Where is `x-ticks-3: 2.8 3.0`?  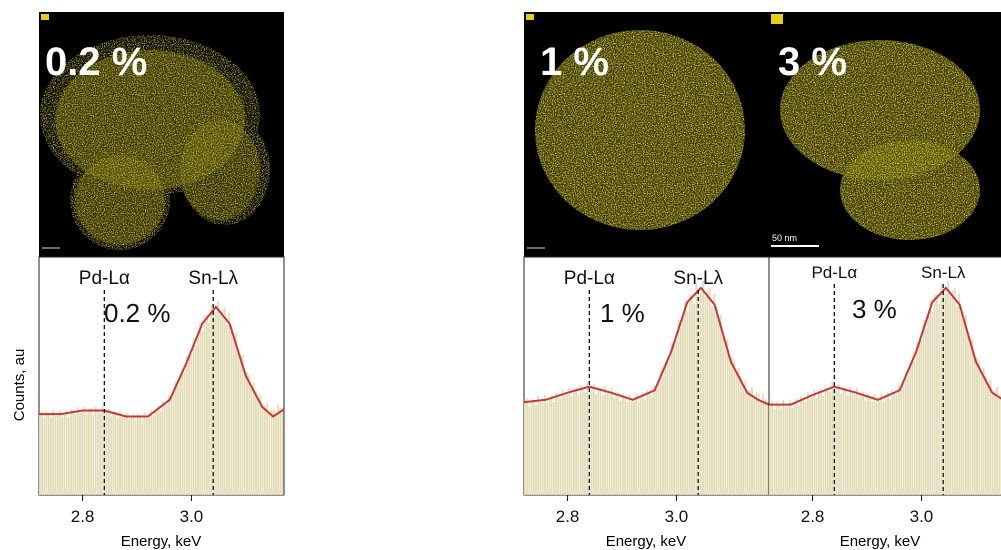
x-ticks-3: 2.8 3.0 is located at coordinates (867, 510).